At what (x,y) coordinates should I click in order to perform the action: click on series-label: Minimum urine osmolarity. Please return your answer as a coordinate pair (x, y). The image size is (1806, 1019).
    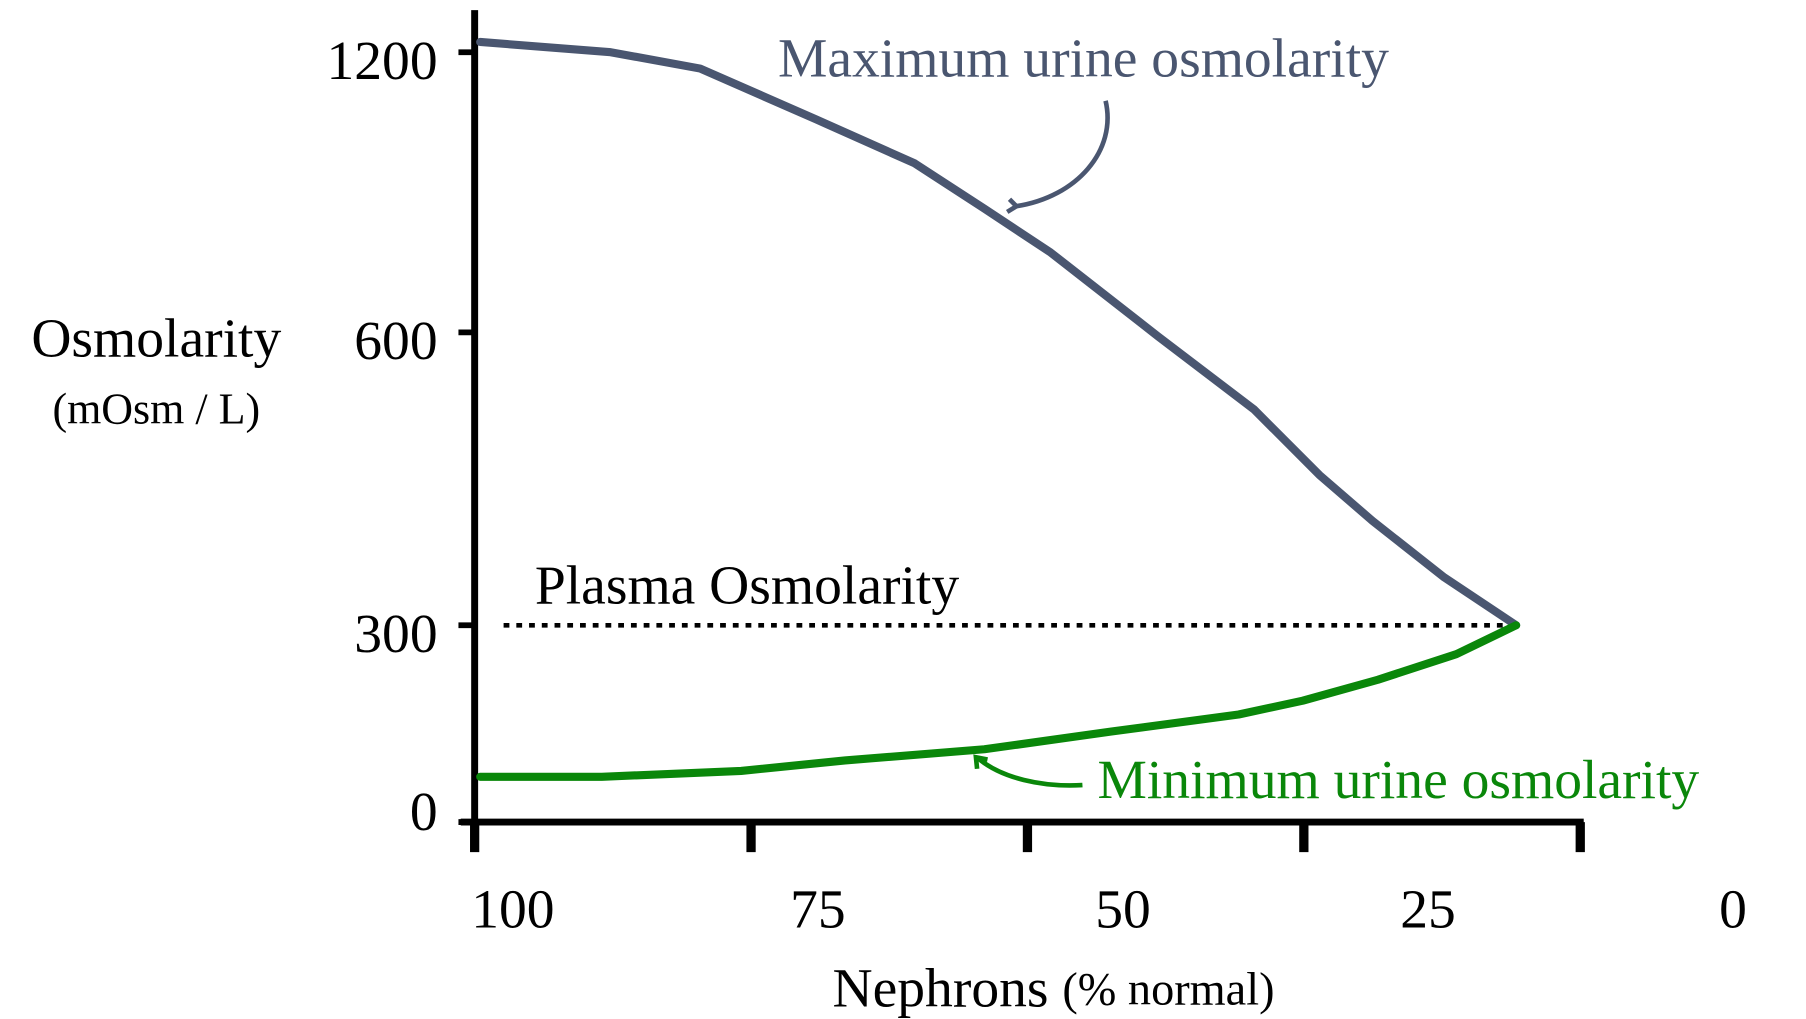
    Looking at the image, I should click on (1398, 780).